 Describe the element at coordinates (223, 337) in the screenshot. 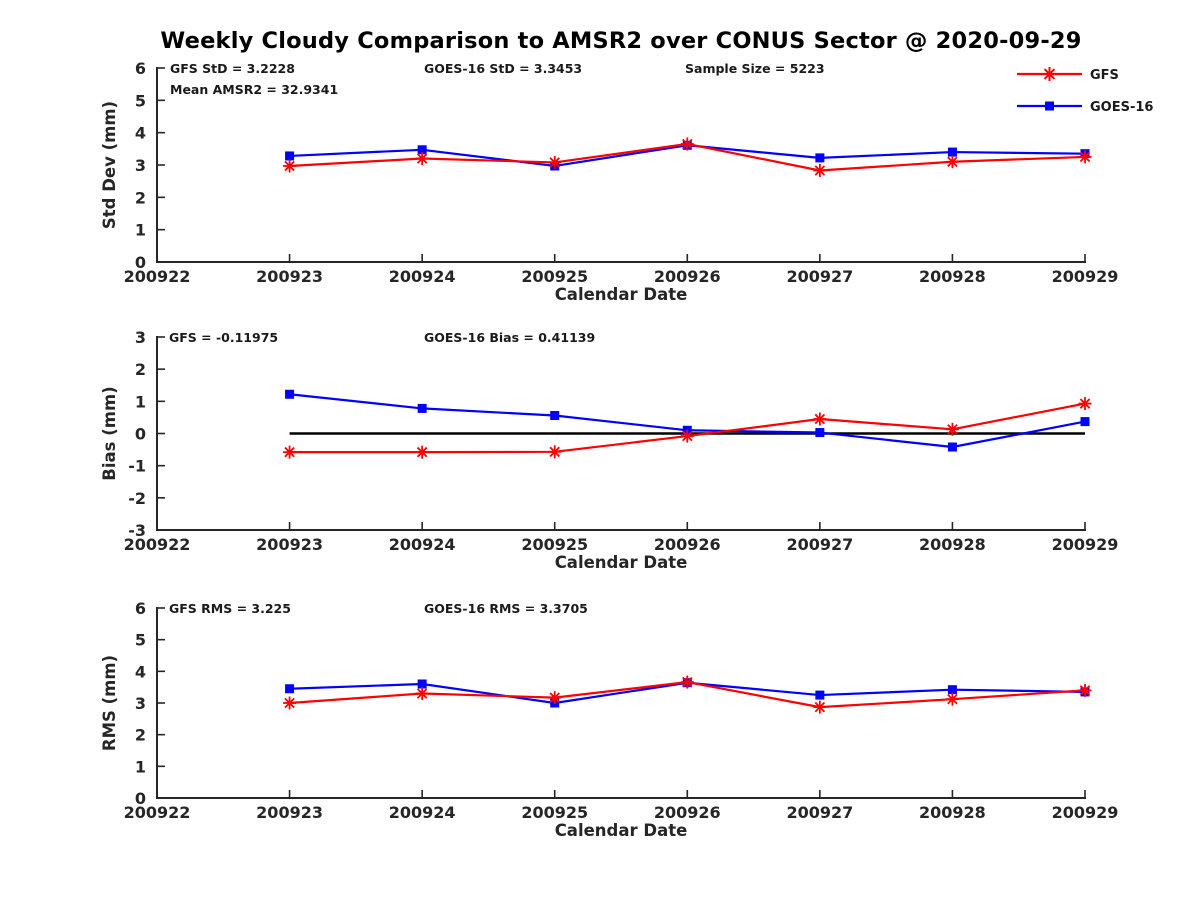

I see `stat-annotation: GFS = -0.11975` at that location.